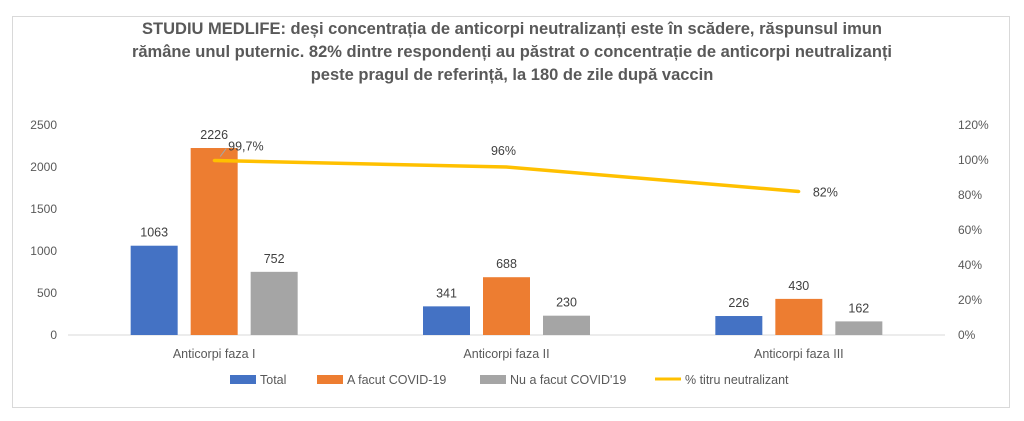 This screenshot has height=421, width=1024. Describe the element at coordinates (799, 354) in the screenshot. I see `category-label: Anticorpi faza III` at that location.